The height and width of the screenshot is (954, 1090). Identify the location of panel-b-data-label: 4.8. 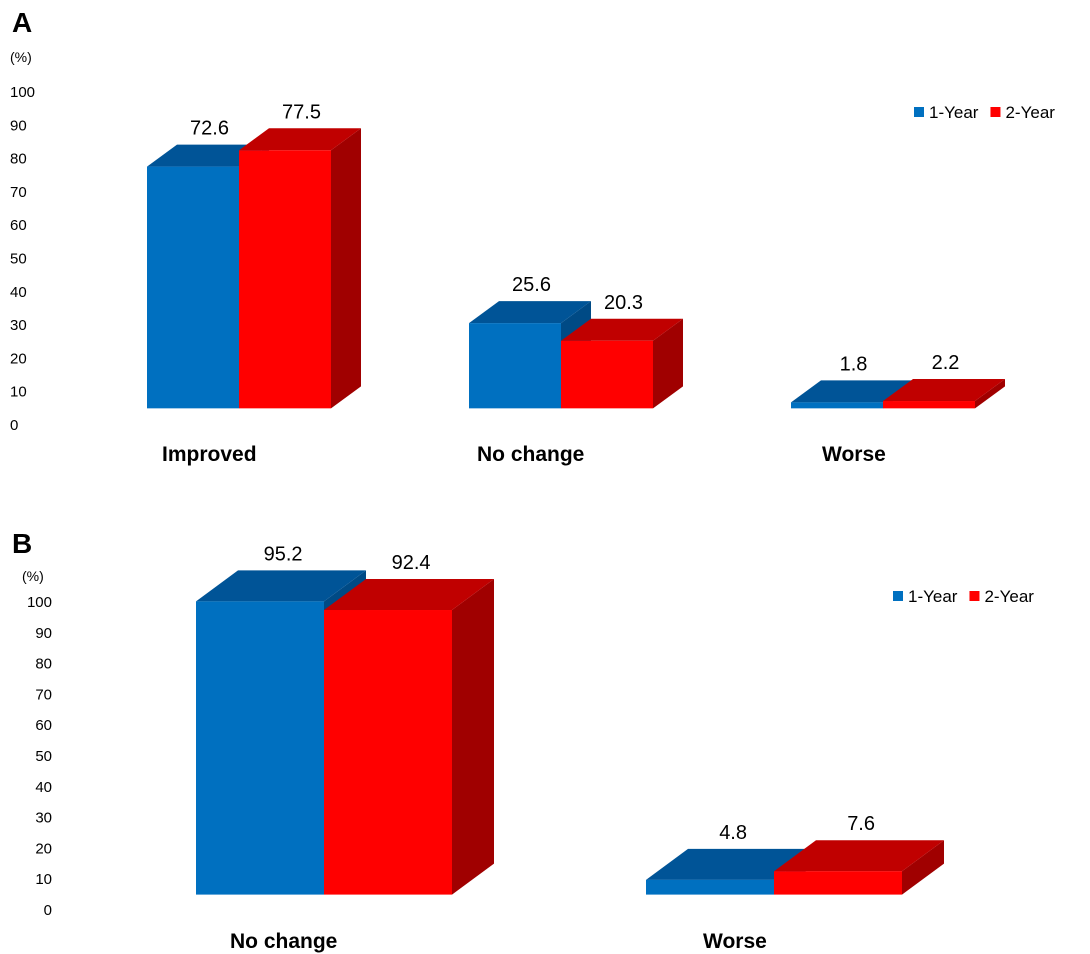
(733, 833).